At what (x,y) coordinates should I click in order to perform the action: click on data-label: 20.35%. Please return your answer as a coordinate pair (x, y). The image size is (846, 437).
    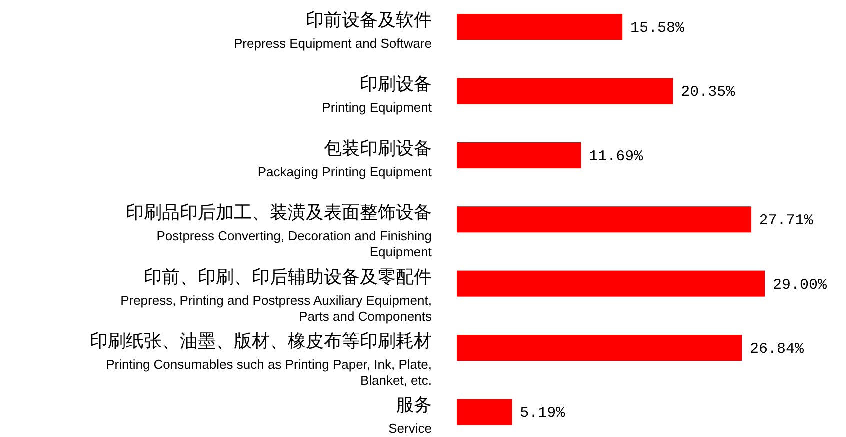
    Looking at the image, I should click on (708, 93).